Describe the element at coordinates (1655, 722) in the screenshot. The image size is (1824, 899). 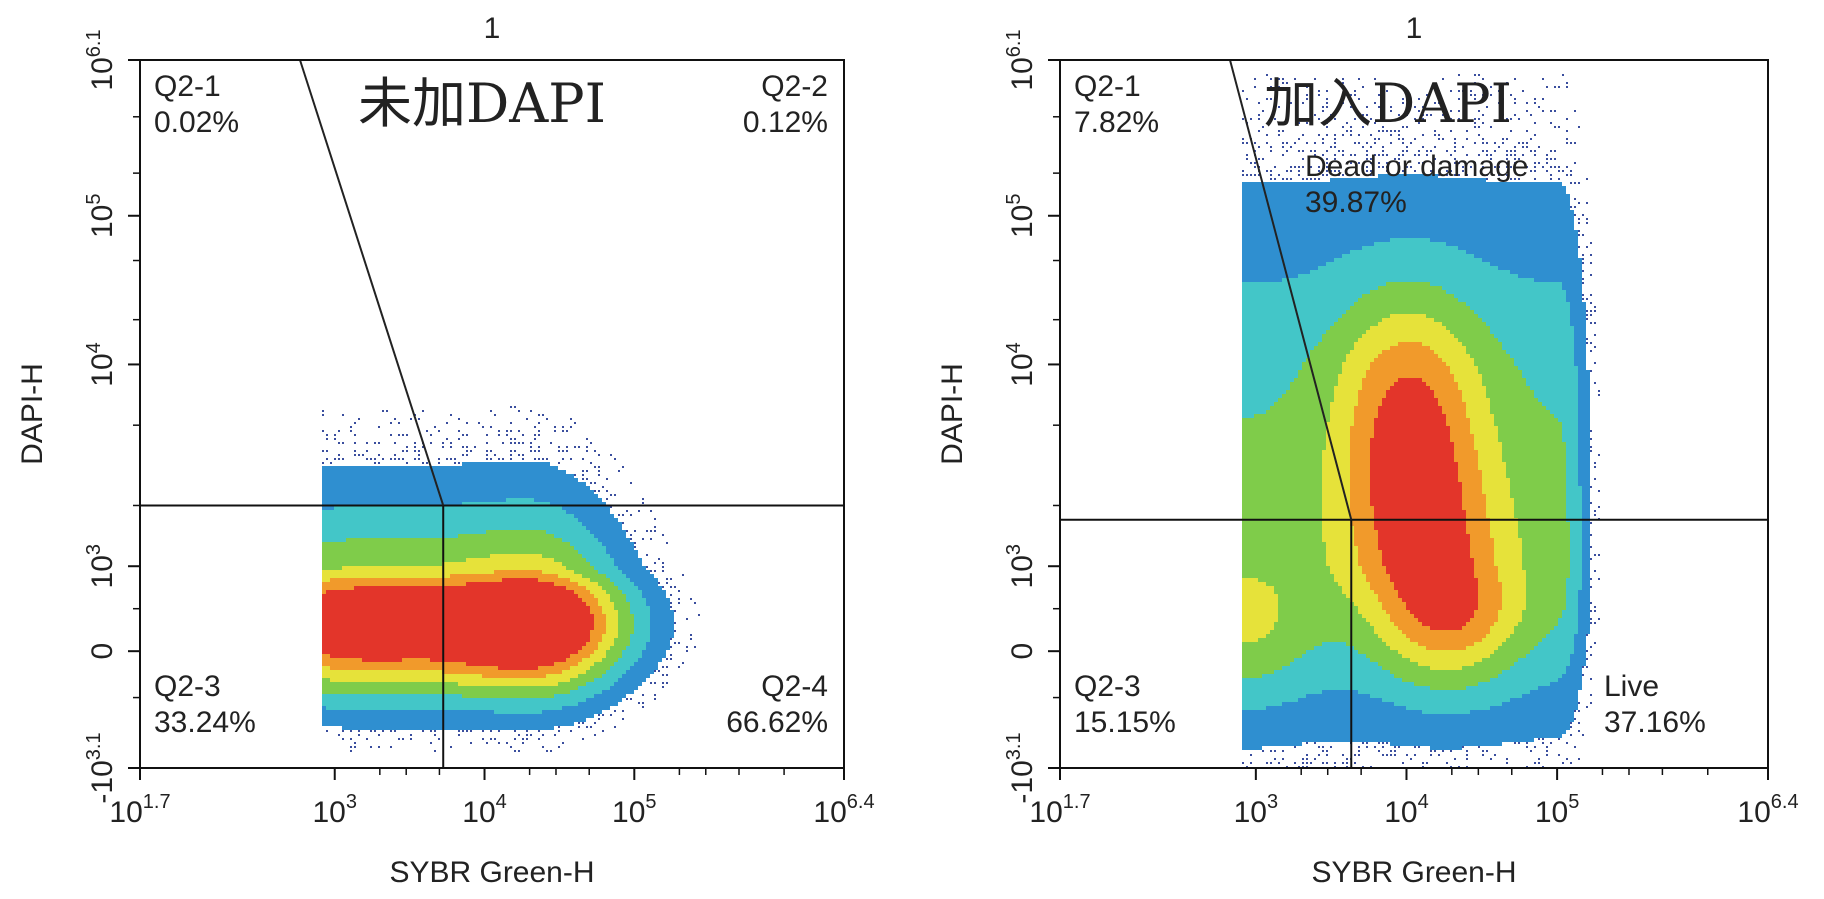
I see `quadrant-percent: 37.16%` at that location.